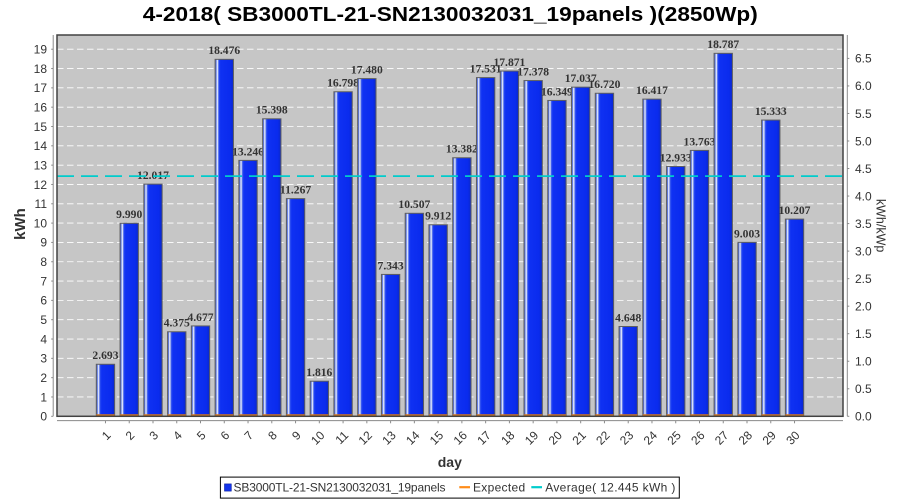  What do you see at coordinates (863, 334) in the screenshot?
I see `svg-text: 1.5` at bounding box center [863, 334].